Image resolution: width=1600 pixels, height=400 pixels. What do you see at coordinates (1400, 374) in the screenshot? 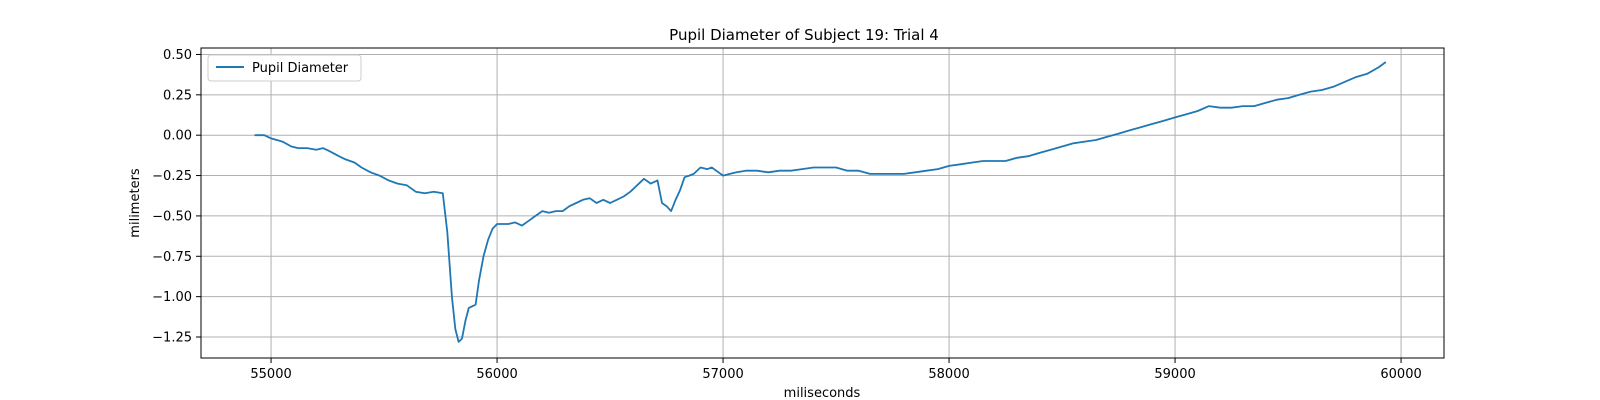
I see `x-tick-label: 60000` at bounding box center [1400, 374].